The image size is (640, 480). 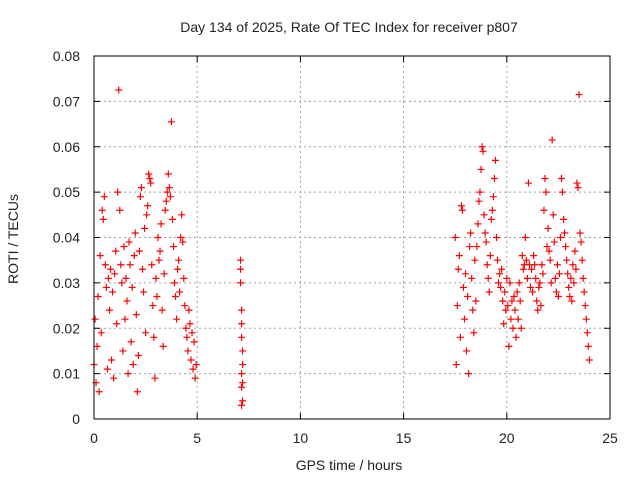 I want to click on y-tick-label: 0, so click(x=76, y=419).